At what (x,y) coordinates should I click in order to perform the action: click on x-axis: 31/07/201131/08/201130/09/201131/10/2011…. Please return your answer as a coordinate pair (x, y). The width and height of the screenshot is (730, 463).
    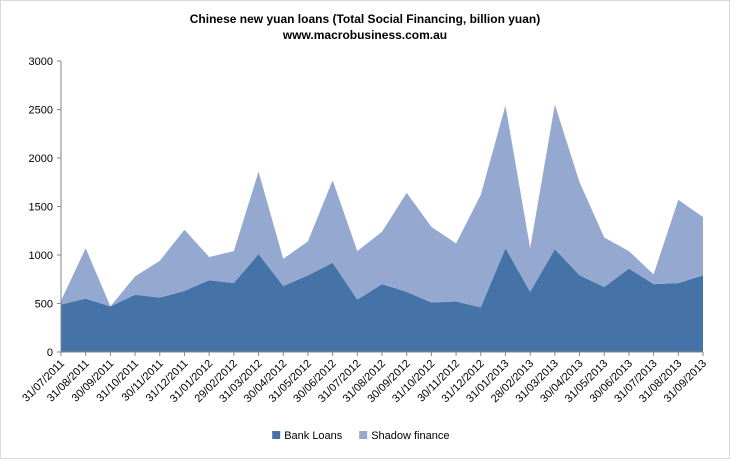
    Looking at the image, I should click on (364, 378).